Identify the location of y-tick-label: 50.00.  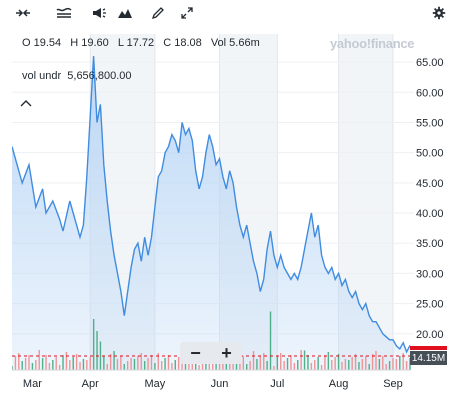
(430, 154).